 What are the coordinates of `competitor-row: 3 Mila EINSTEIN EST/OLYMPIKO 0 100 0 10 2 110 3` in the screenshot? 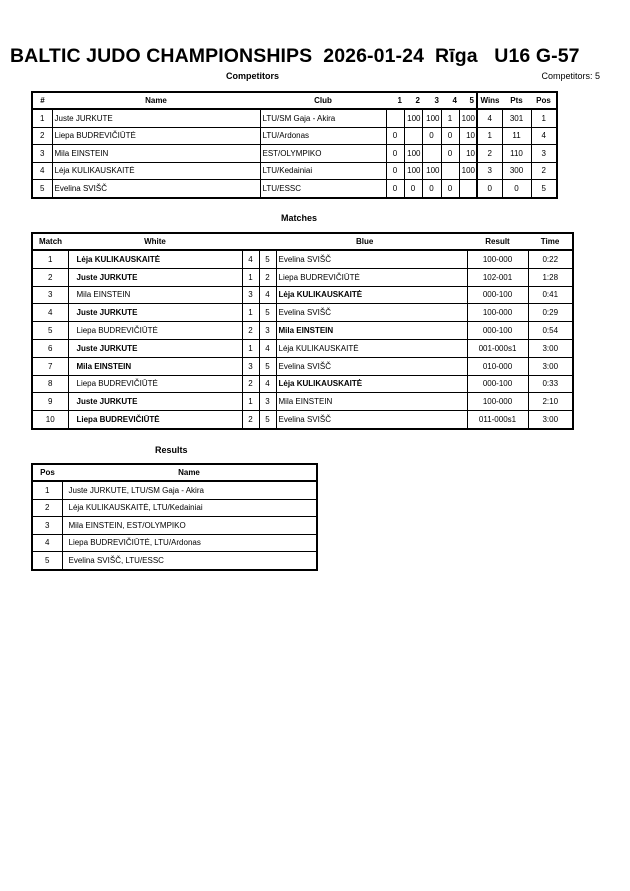 It's located at (294, 153).